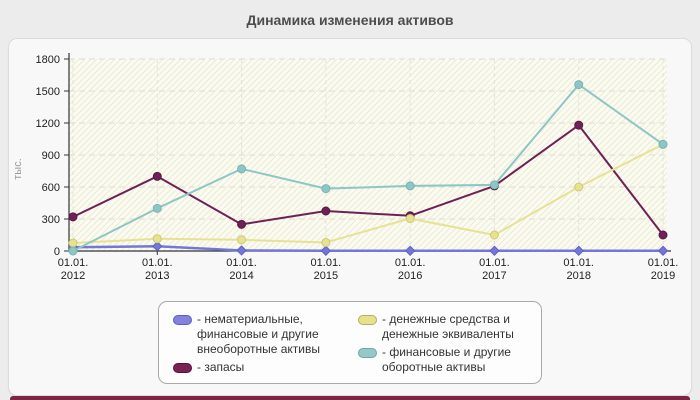  Describe the element at coordinates (48, 124) in the screenshot. I see `svg-text: 1200` at that location.